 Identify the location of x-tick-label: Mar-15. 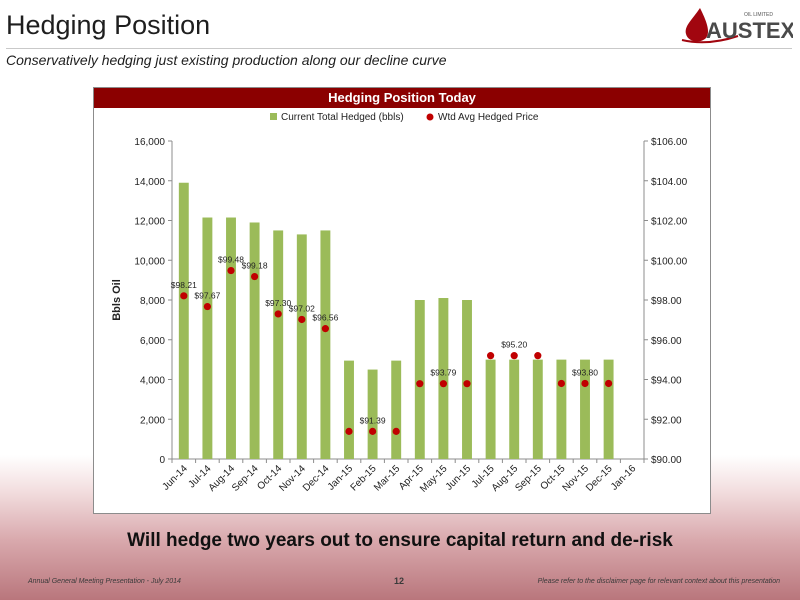
(387, 478).